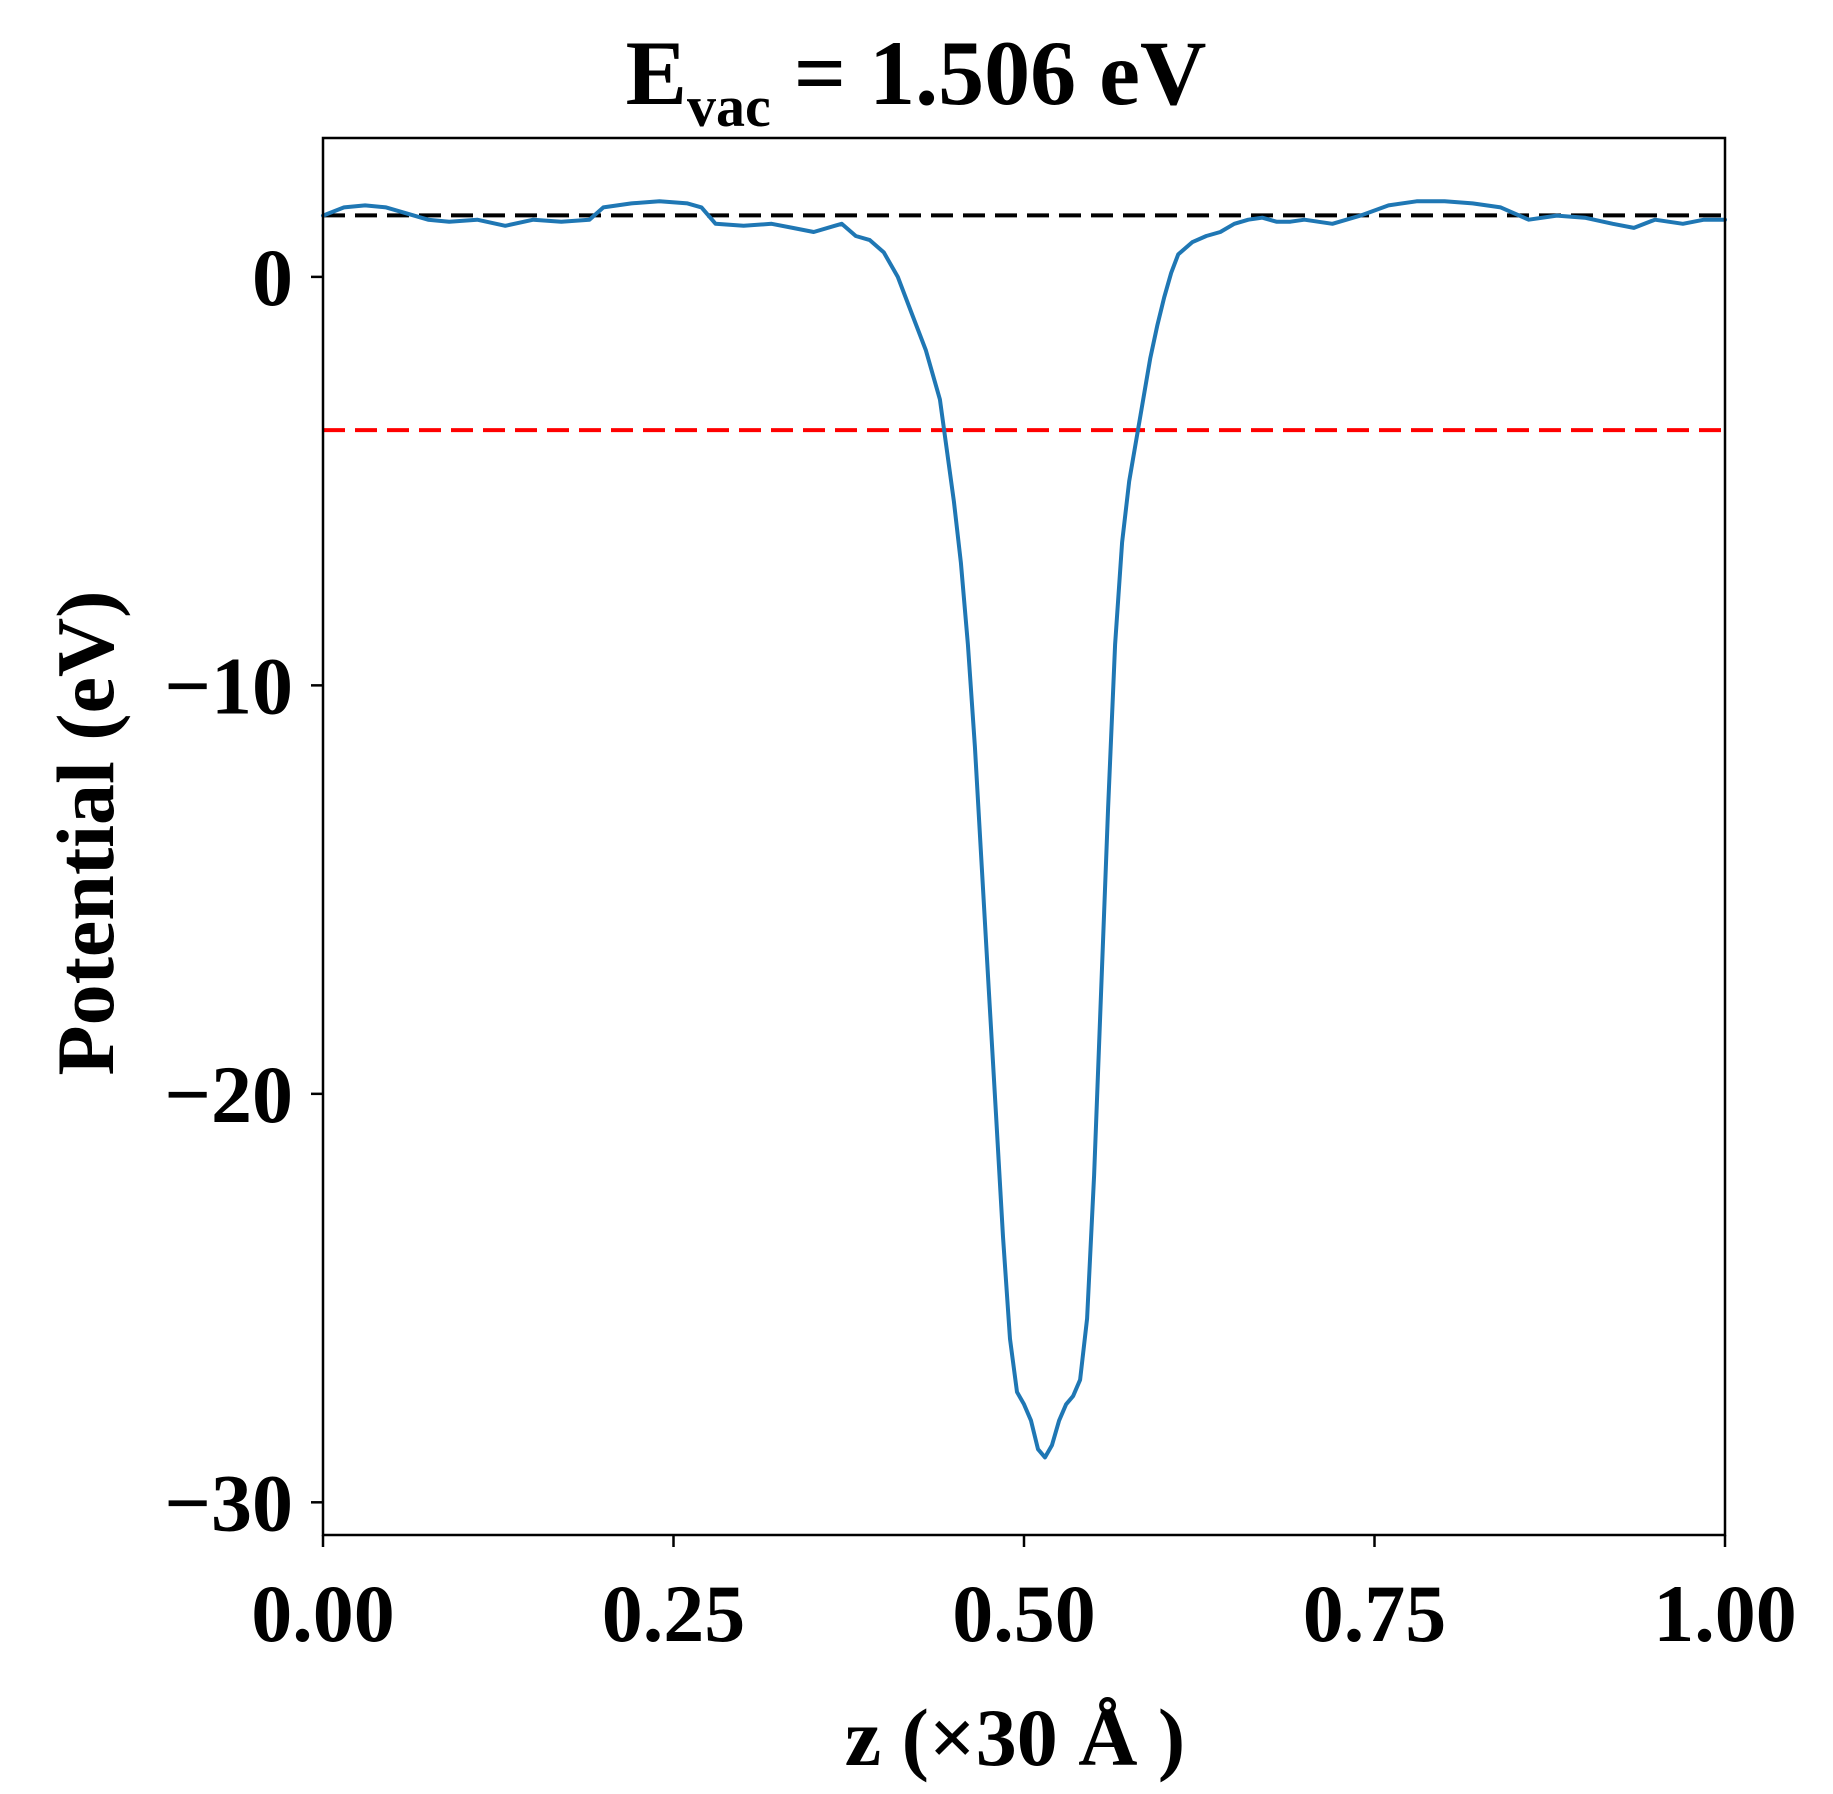 The image size is (1833, 1794). I want to click on y-axis-label: Potential (eV), so click(85, 833).